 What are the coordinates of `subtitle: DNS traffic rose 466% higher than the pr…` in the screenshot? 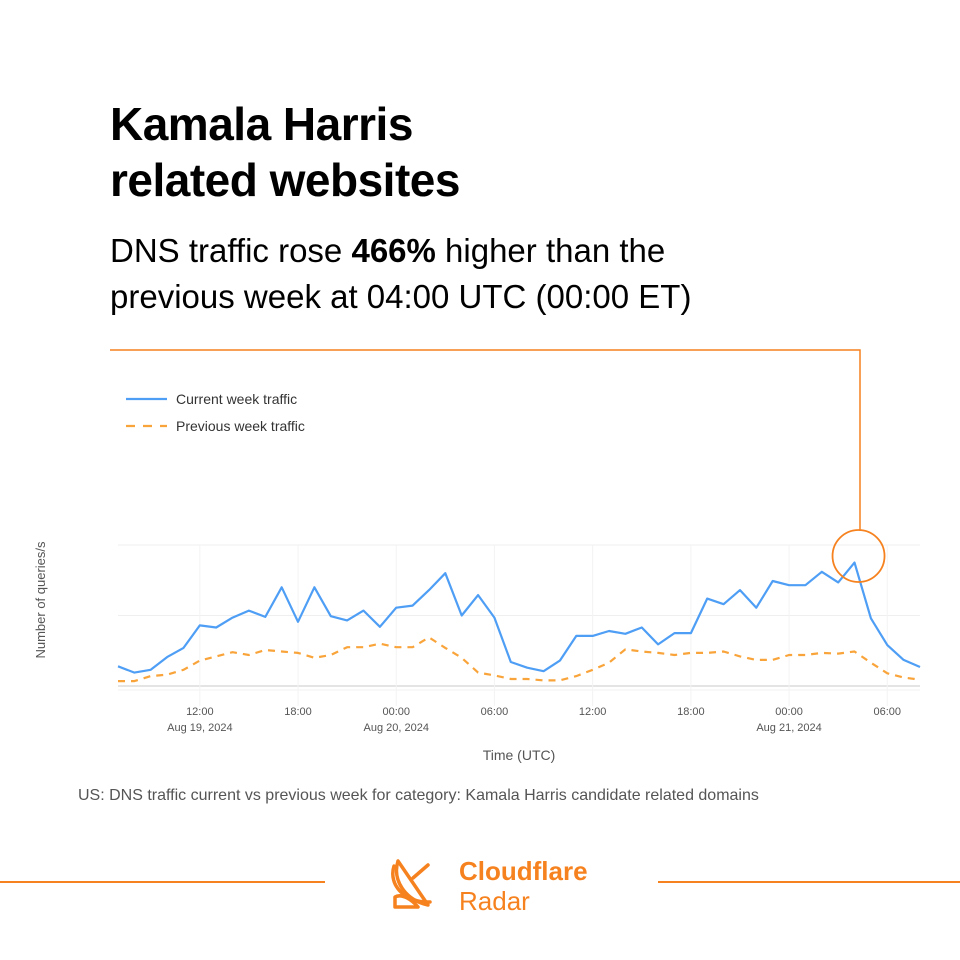 It's located at (400, 274).